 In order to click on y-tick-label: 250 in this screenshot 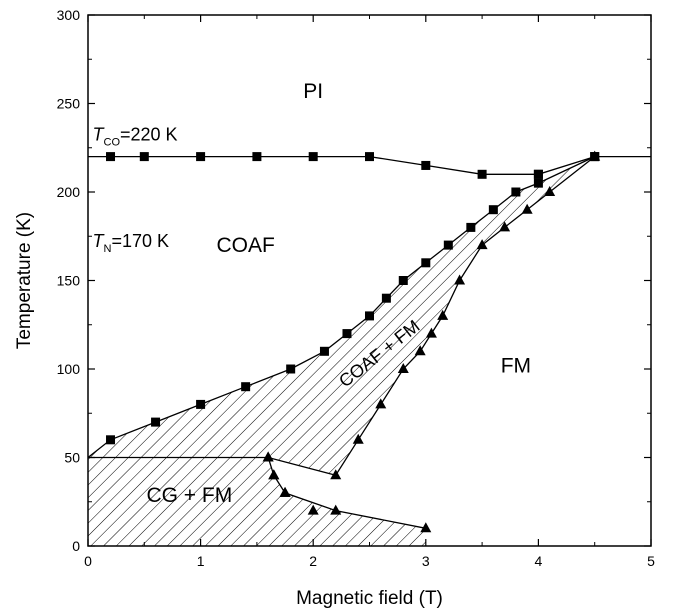, I will do `click(69, 104)`.